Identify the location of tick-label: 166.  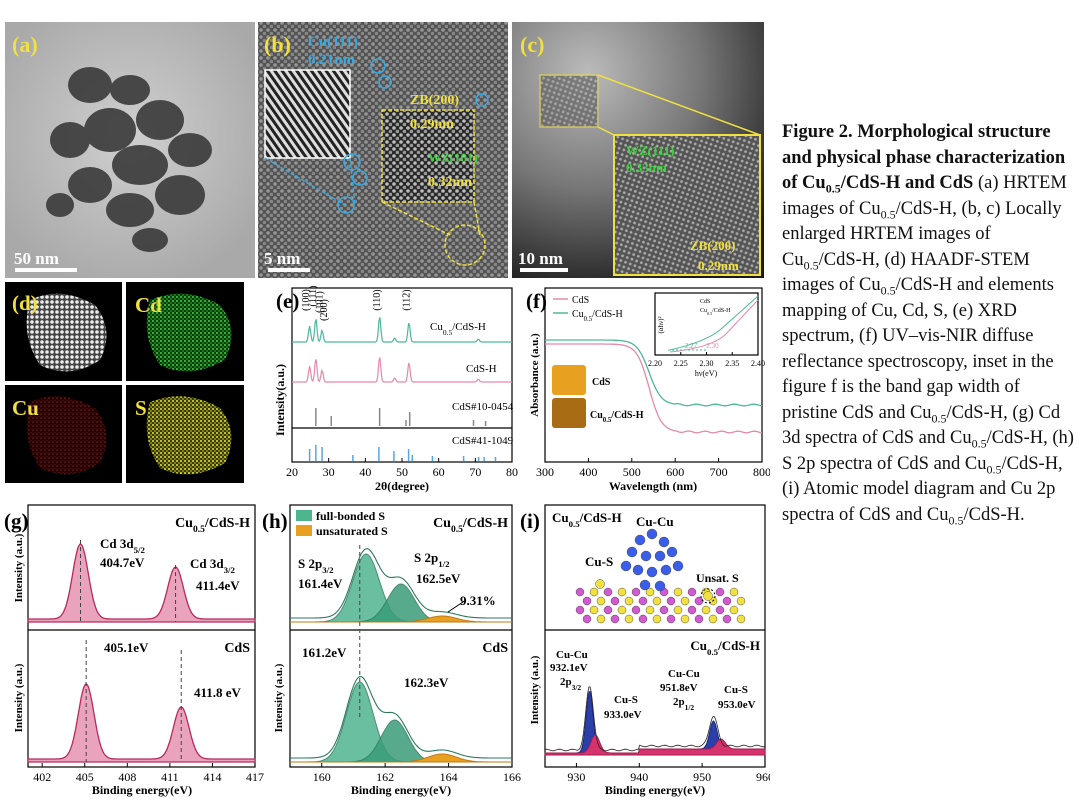
(512, 777).